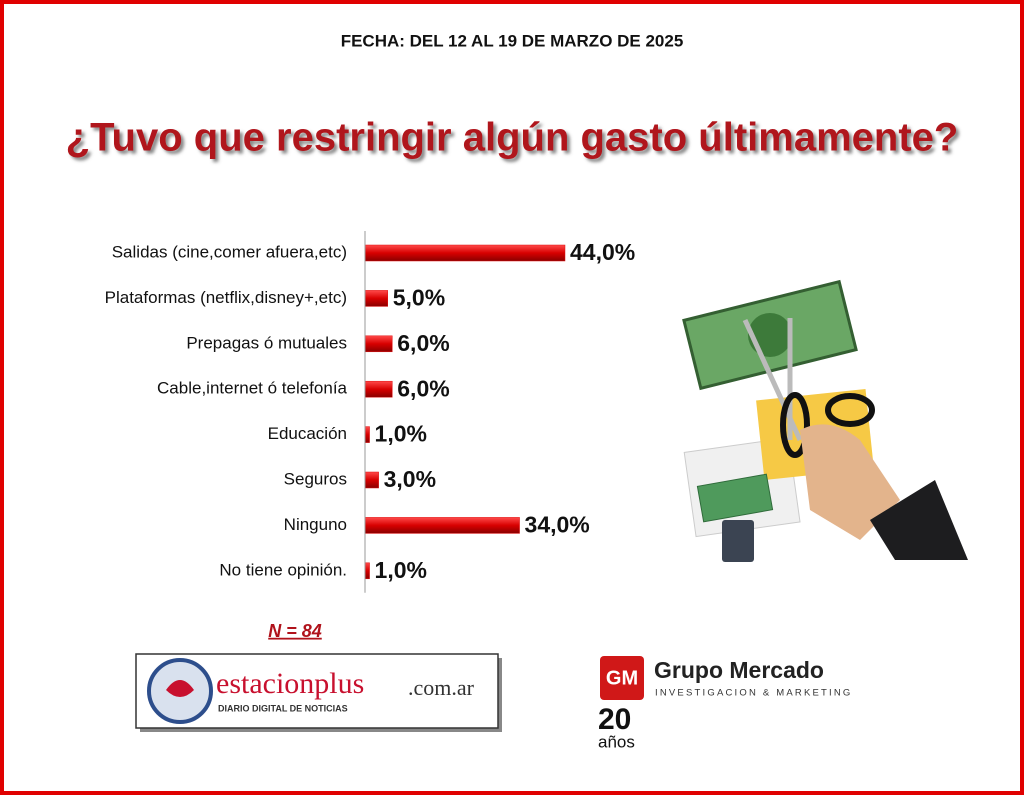 The image size is (1024, 795). Describe the element at coordinates (919, 520) in the screenshot. I see `sleeve` at that location.